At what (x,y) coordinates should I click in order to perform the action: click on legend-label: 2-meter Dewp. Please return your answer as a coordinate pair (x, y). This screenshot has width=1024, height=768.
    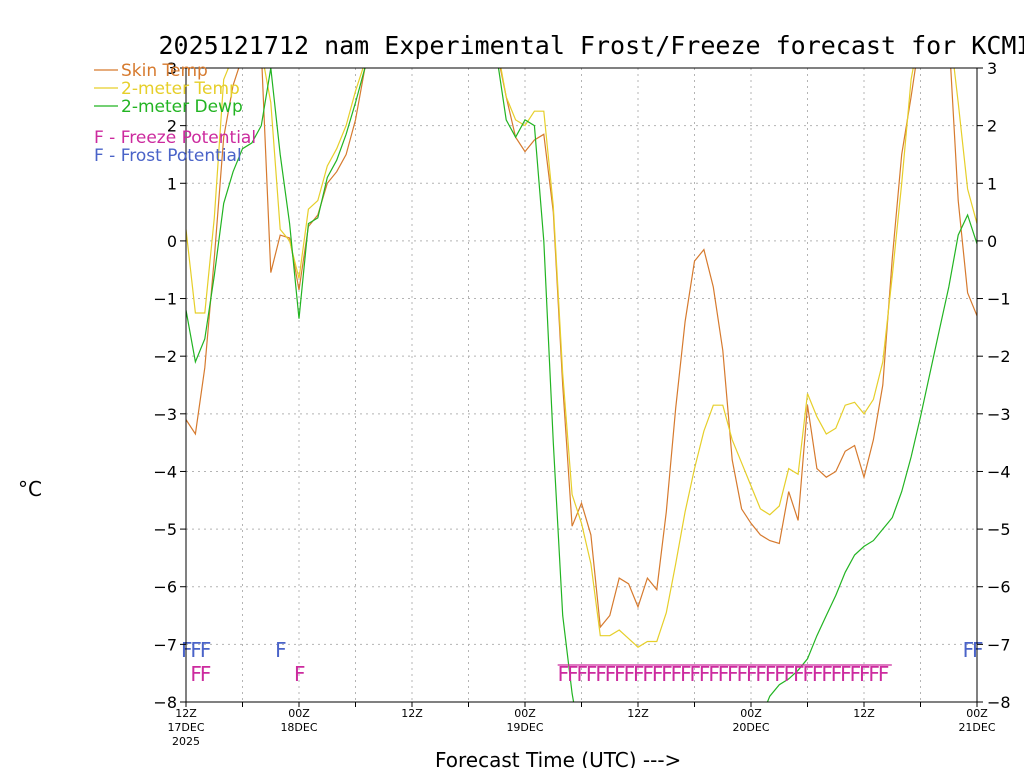
    Looking at the image, I should click on (182, 107).